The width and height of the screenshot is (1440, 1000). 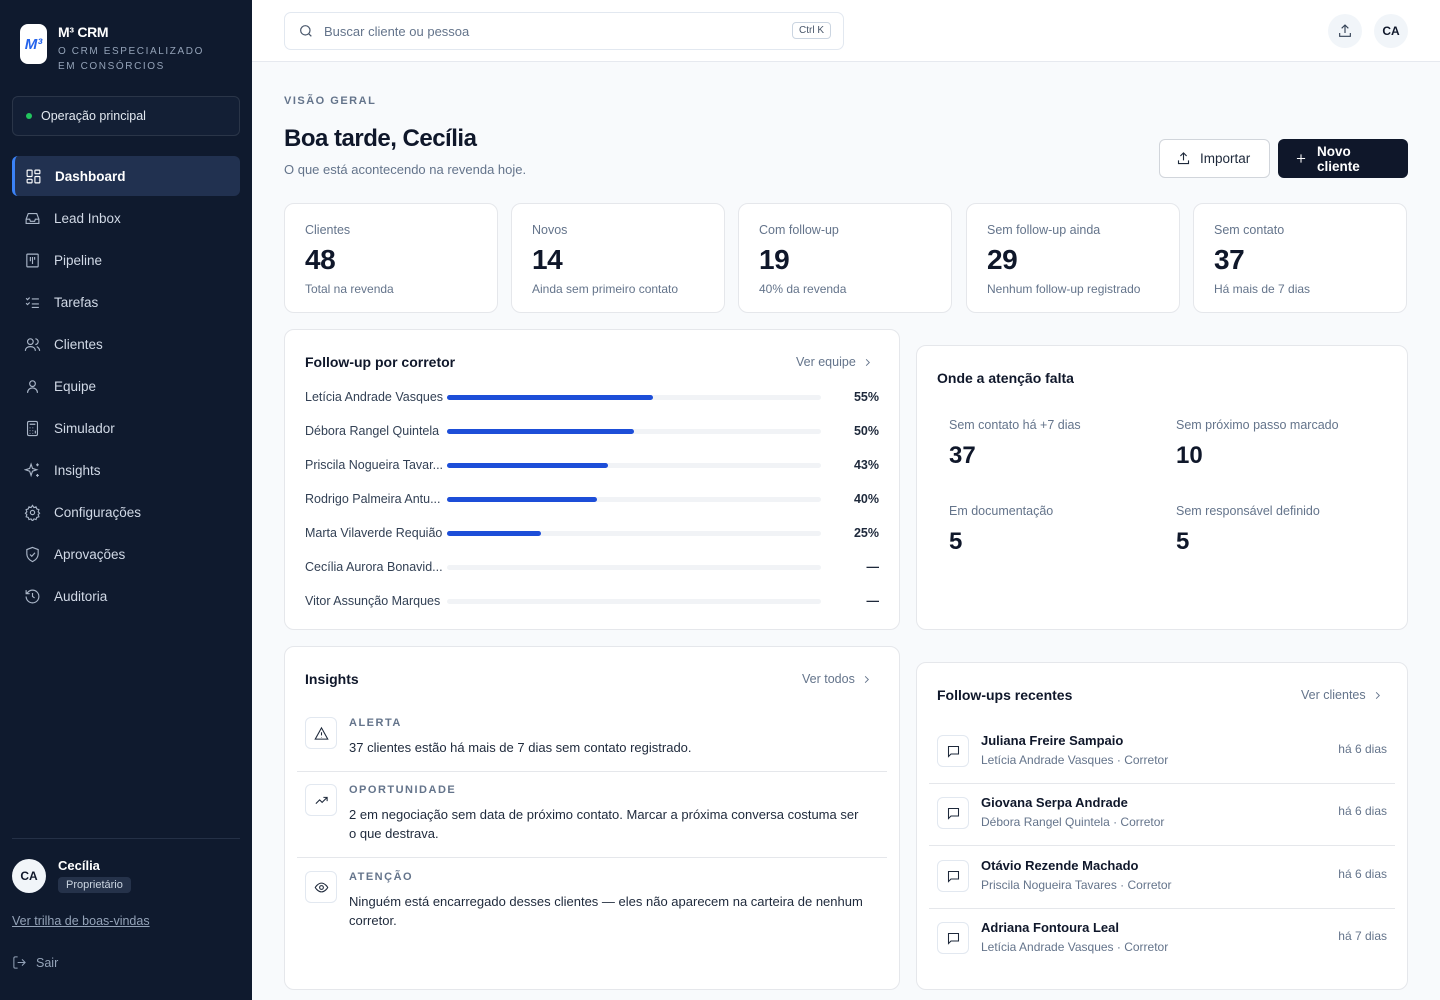 I want to click on followup-time: há 7 dias, so click(x=1362, y=936).